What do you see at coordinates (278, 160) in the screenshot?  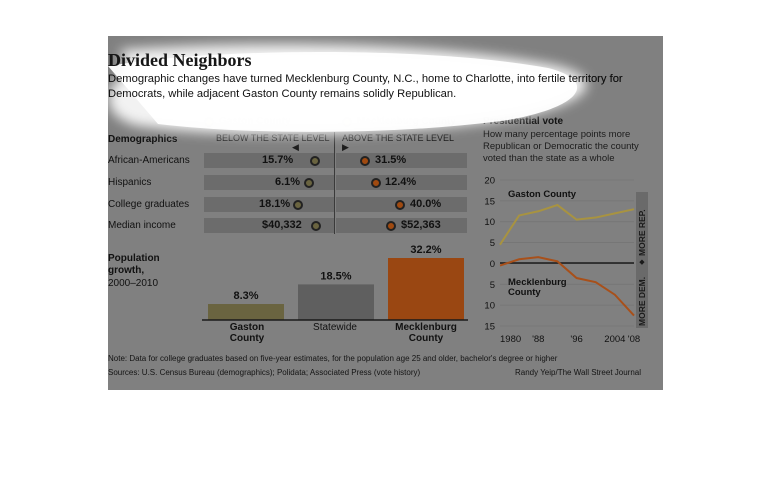 I see `gaston-value: 15.7%` at bounding box center [278, 160].